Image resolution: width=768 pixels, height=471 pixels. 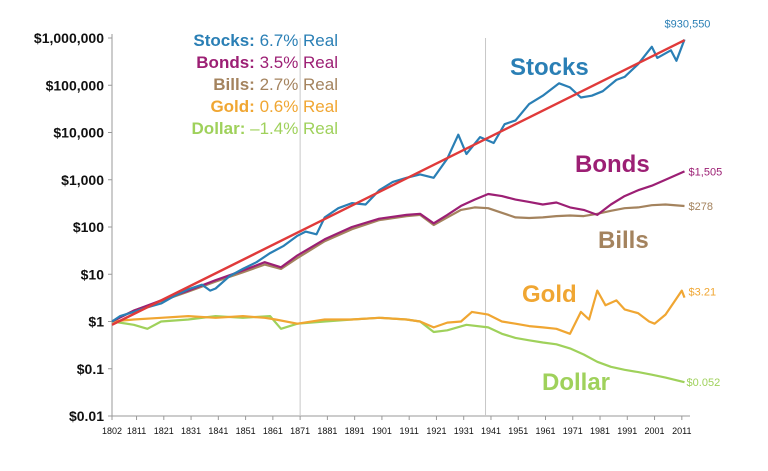 I want to click on series-end-label: $0.052, so click(x=704, y=383).